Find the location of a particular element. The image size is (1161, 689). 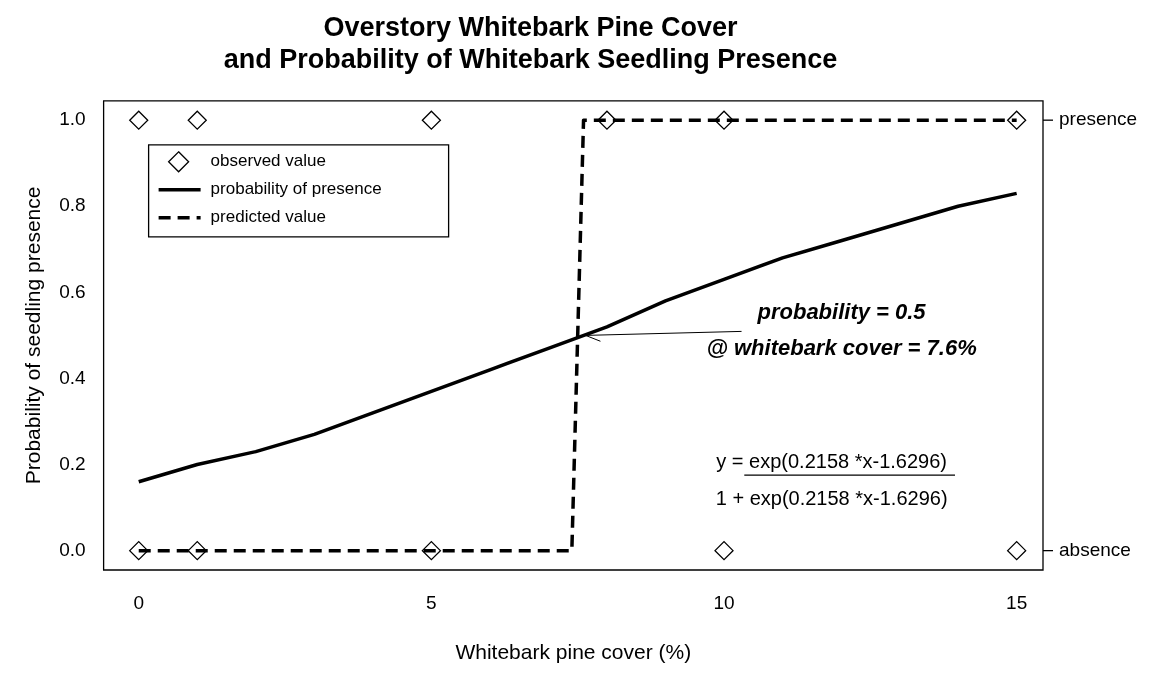

x-tick-label: 5 is located at coordinates (431, 602).